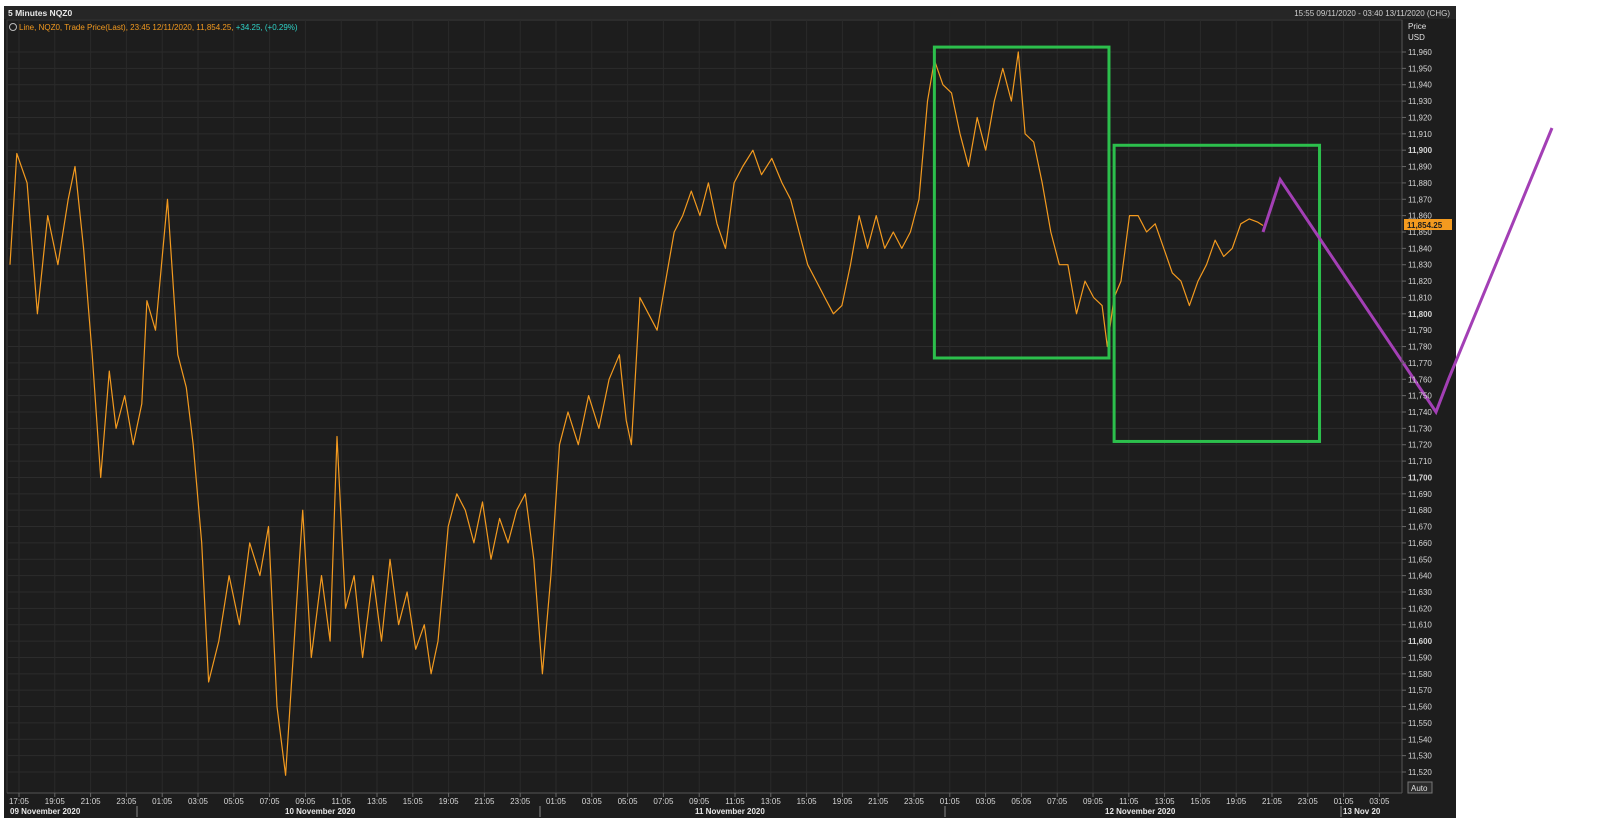 This screenshot has height=837, width=1600. Describe the element at coordinates (19, 801) in the screenshot. I see `x-tick-label: 17:05` at that location.